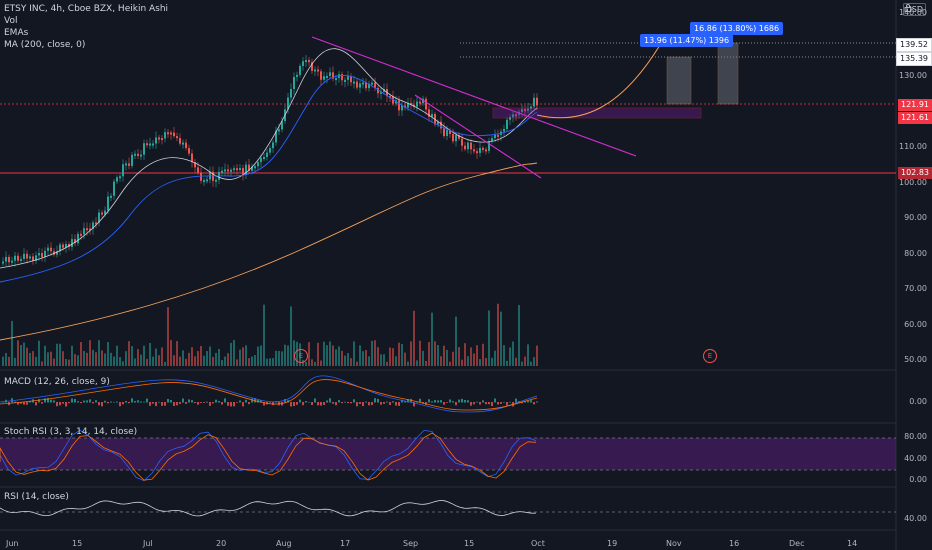 The image size is (932, 550). Describe the element at coordinates (908, 8) in the screenshot. I see `lock-icon` at that location.